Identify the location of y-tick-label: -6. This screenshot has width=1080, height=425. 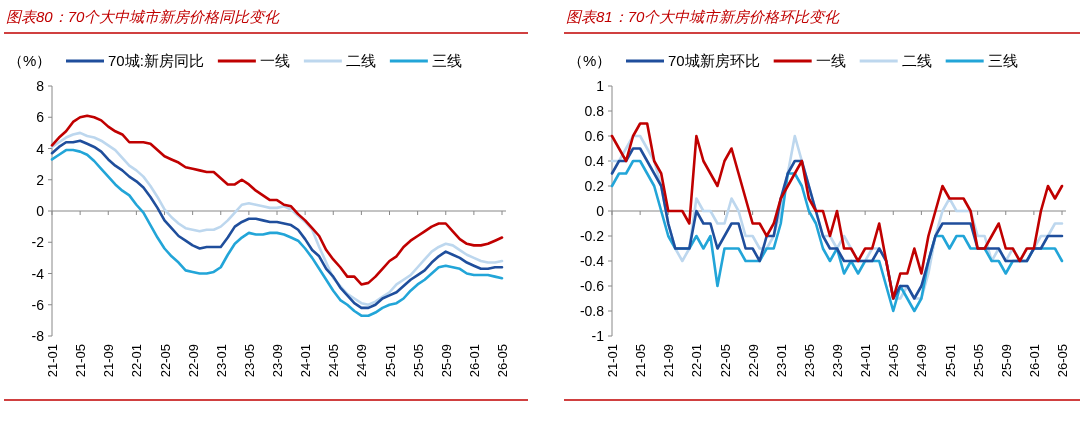
(38, 304).